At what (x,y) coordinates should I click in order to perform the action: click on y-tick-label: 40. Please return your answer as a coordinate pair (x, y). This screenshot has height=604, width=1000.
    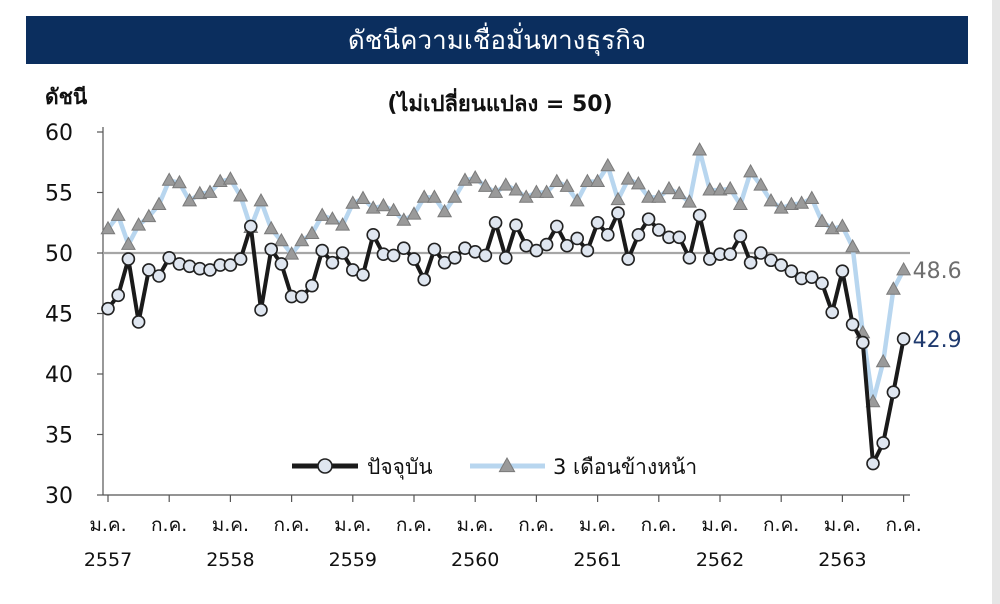
    Looking at the image, I should click on (59, 375).